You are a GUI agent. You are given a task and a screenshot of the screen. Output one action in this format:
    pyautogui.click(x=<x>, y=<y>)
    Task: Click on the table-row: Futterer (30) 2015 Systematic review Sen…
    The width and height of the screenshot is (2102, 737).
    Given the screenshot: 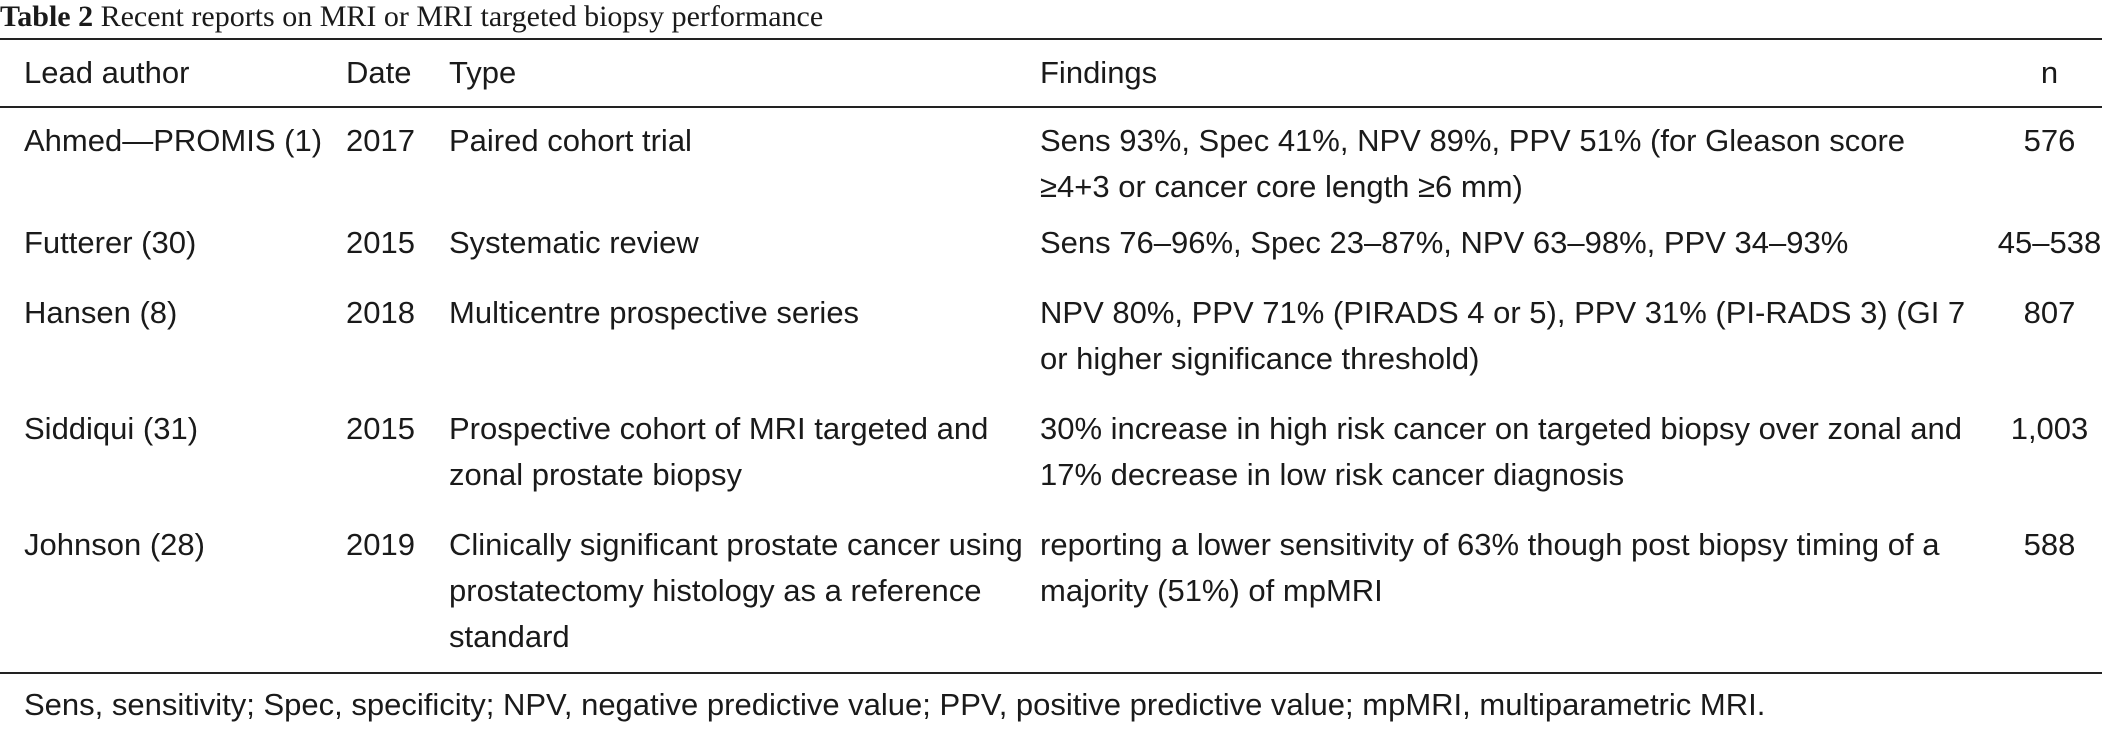 What is the action you would take?
    pyautogui.click(x=1051, y=253)
    